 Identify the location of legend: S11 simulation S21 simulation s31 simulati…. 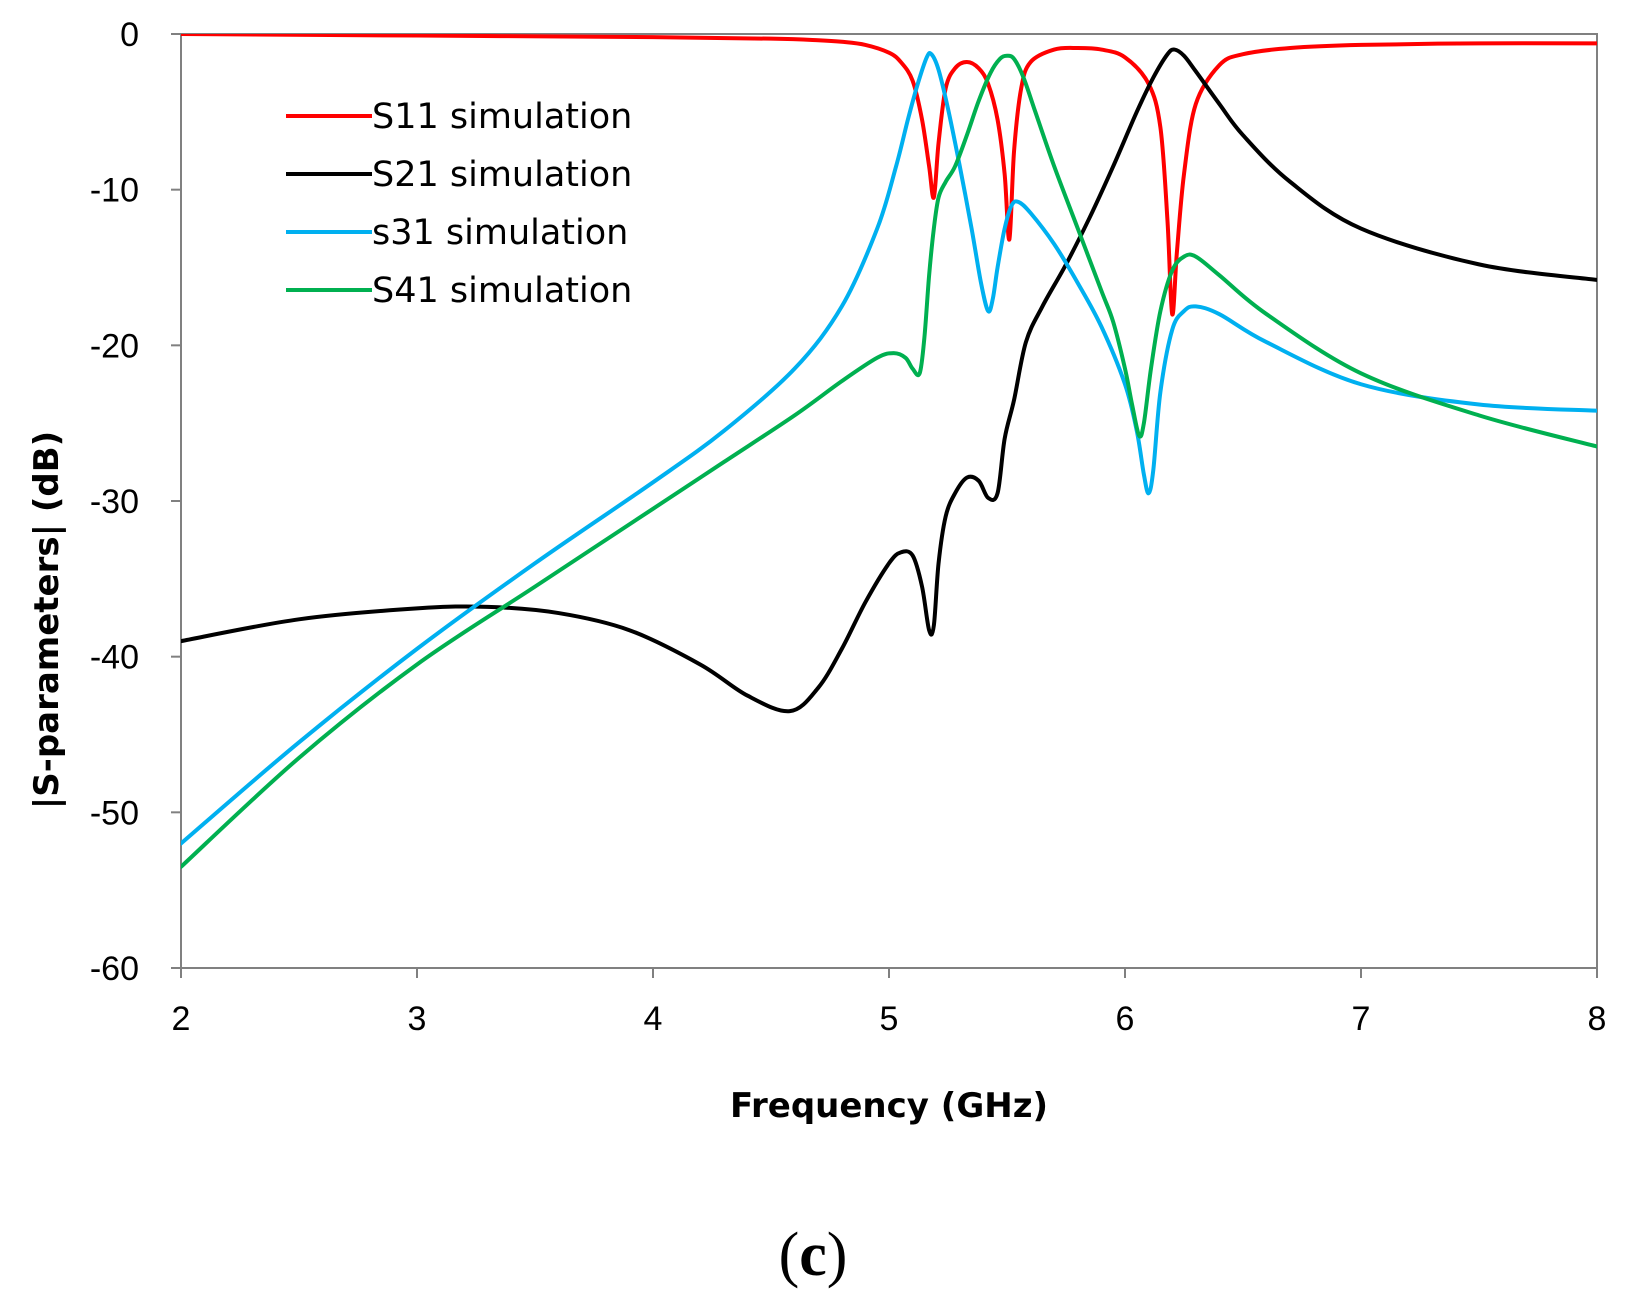
(459, 204).